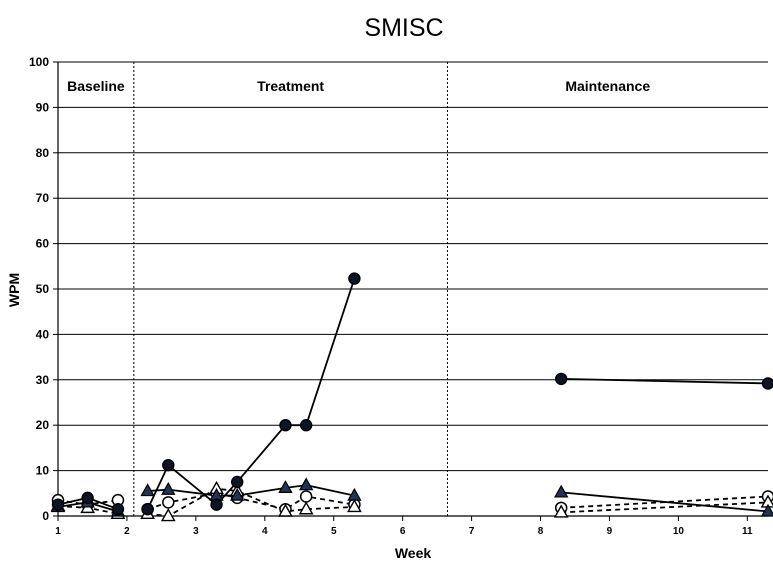 This screenshot has height=565, width=773. I want to click on y-tick-label: 80, so click(43, 153).